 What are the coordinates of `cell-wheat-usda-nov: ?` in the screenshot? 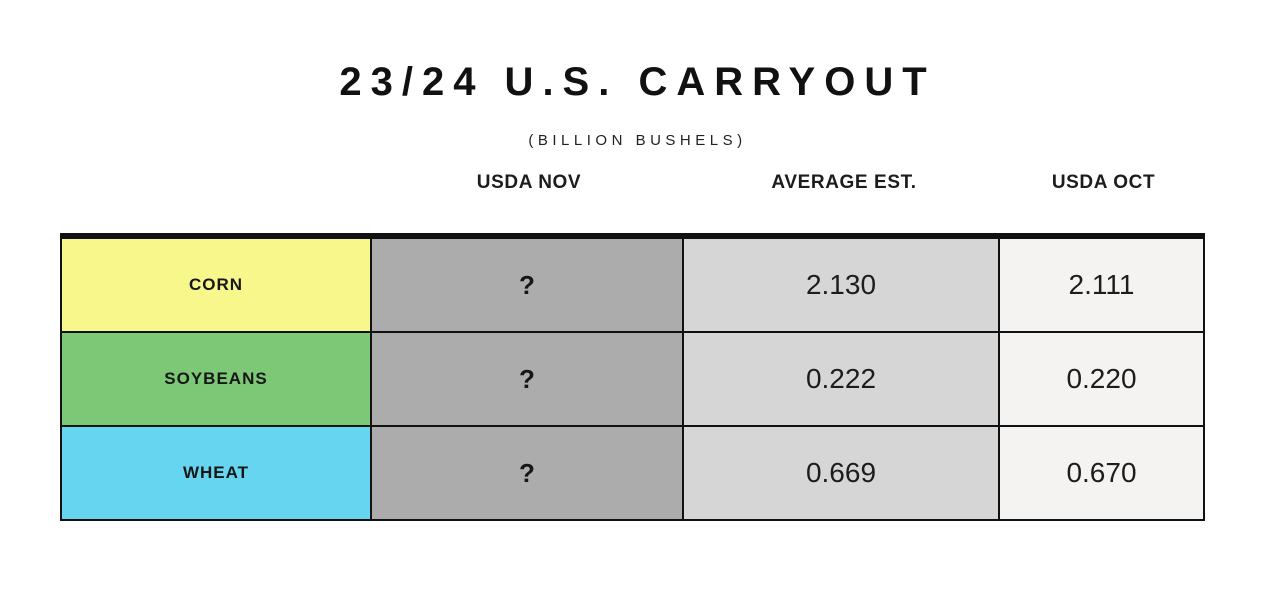 It's located at (527, 473).